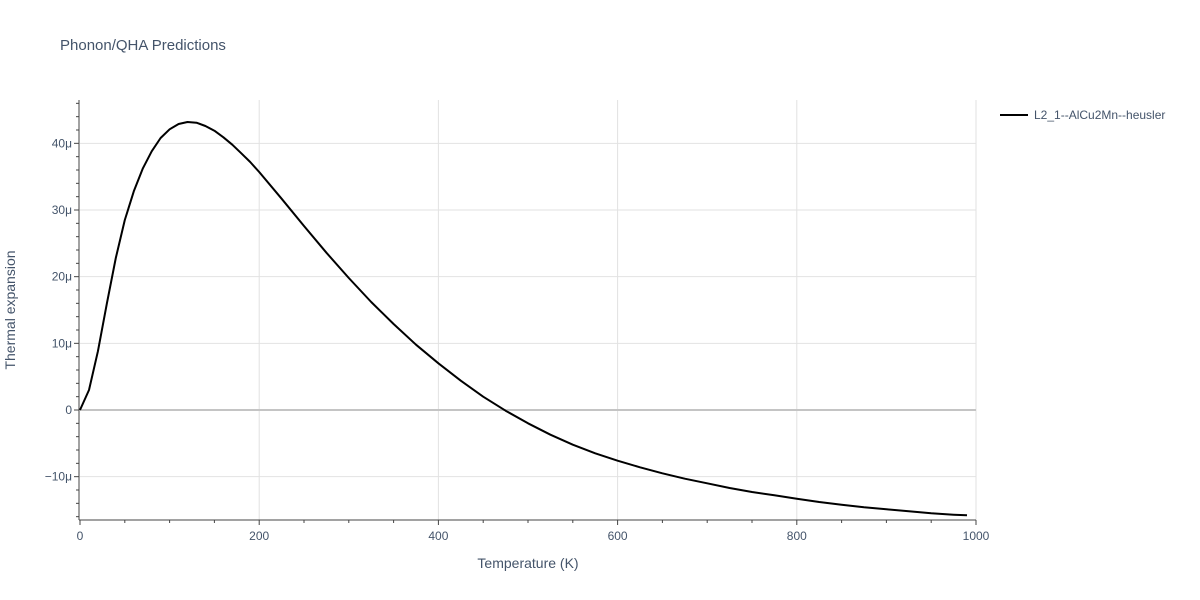 The image size is (1200, 600). What do you see at coordinates (618, 536) in the screenshot?
I see `x-tick-label: 600` at bounding box center [618, 536].